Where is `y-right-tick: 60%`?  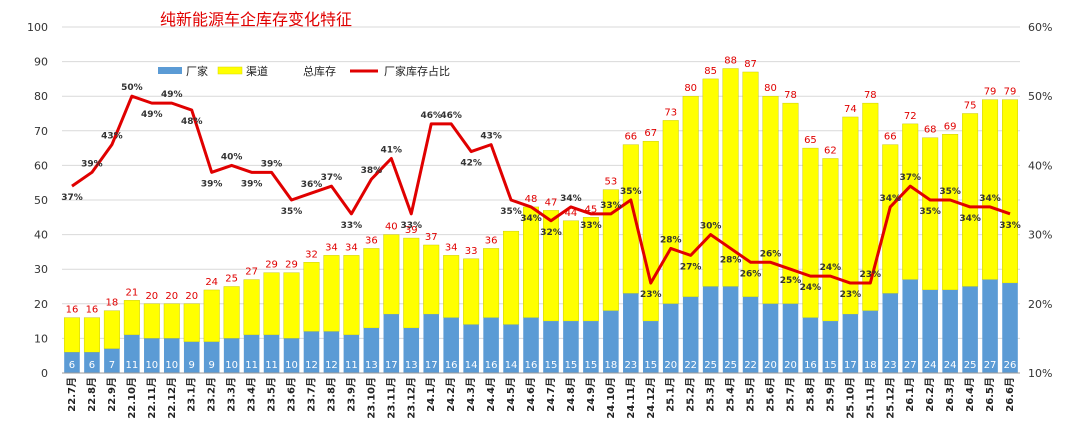 y-right-tick: 60% is located at coordinates (1040, 27).